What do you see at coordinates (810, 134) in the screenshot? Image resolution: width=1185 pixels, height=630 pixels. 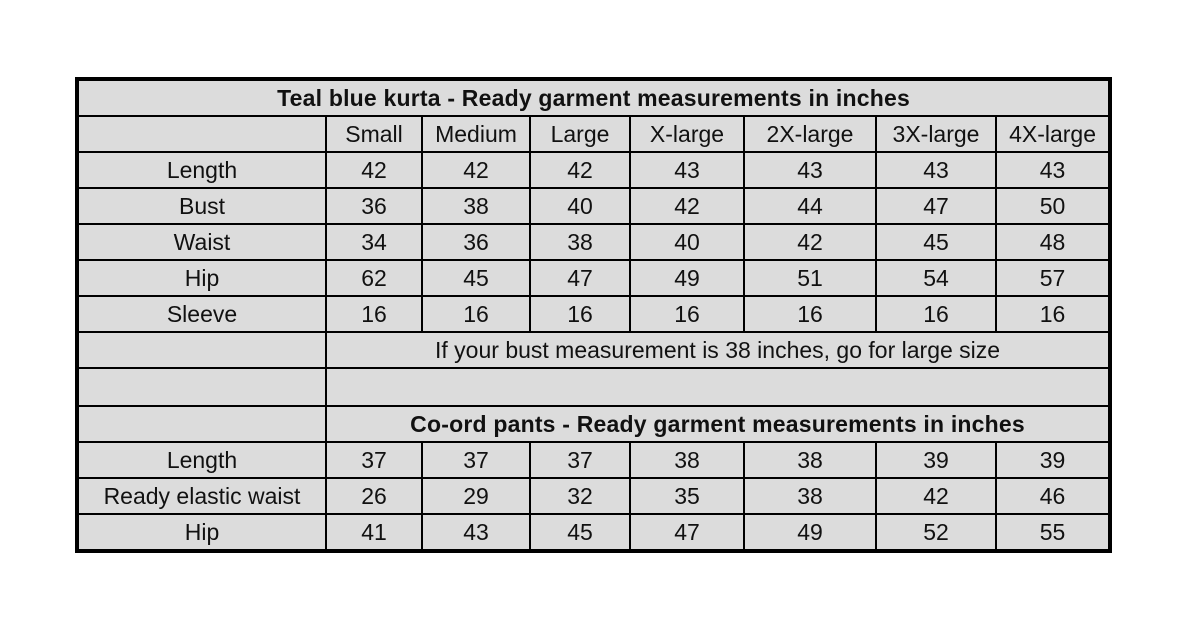 I see `size-header-2xlarge: 2X-large` at bounding box center [810, 134].